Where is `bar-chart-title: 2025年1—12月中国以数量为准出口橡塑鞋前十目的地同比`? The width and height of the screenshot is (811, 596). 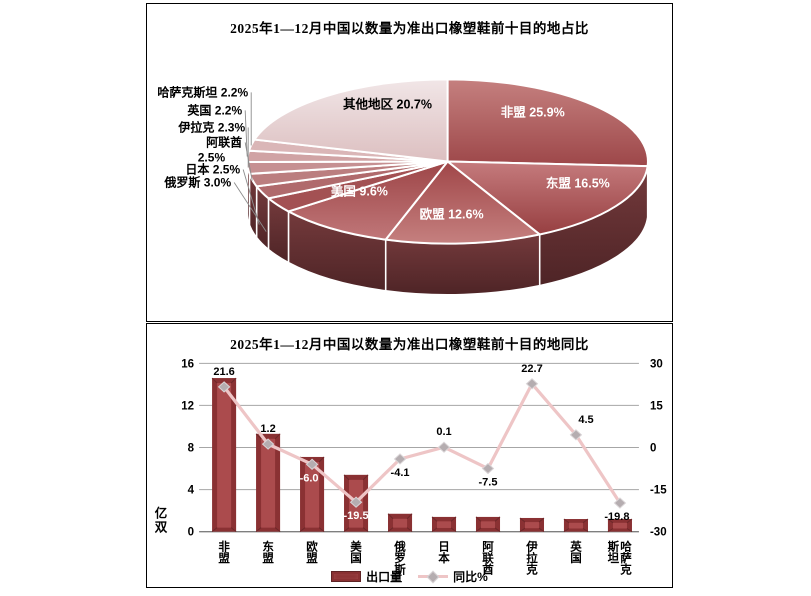 bar-chart-title: 2025年1—12月中国以数量为准出口橡塑鞋前十目的地同比 is located at coordinates (409, 344).